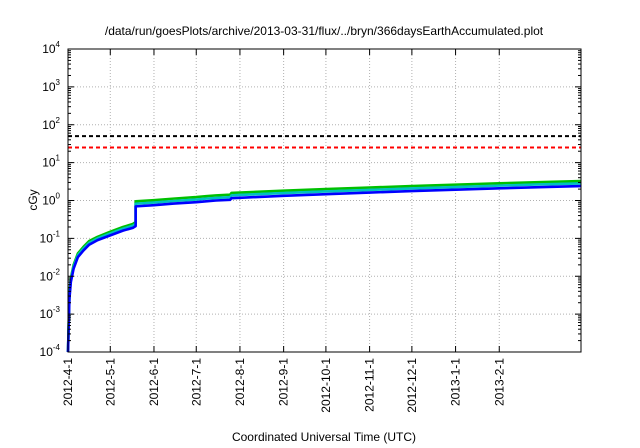 The height and width of the screenshot is (448, 640). Describe the element at coordinates (68, 382) in the screenshot. I see `x-tick-label: 2012-4-1` at that location.